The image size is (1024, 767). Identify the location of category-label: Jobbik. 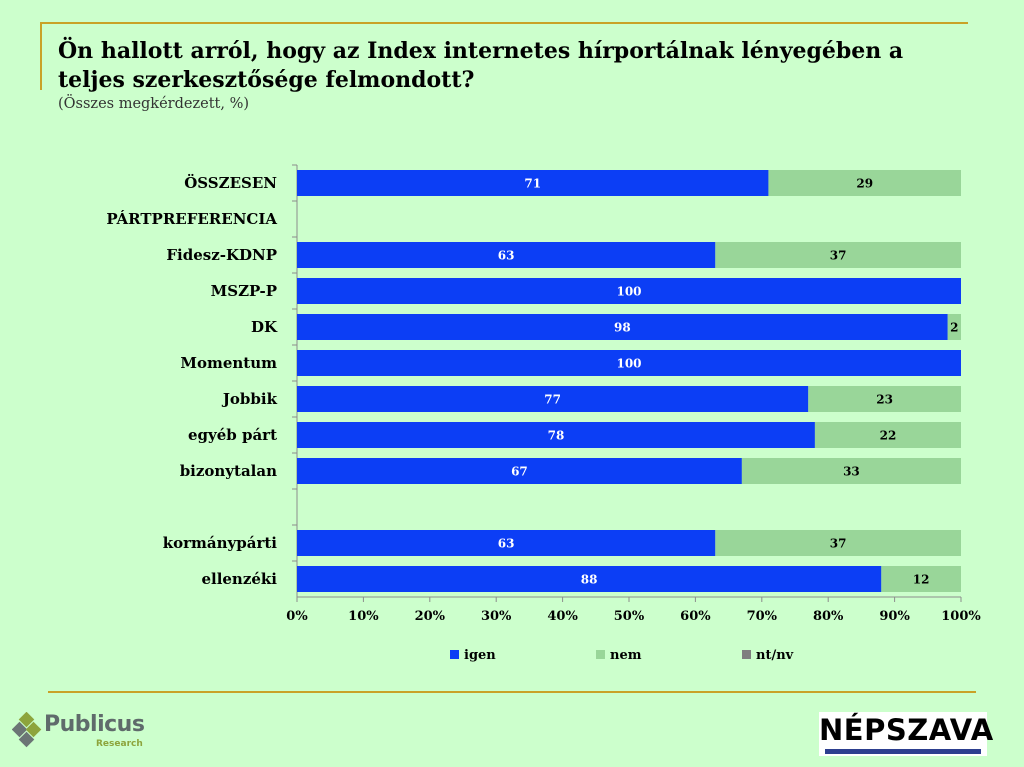
(249, 399).